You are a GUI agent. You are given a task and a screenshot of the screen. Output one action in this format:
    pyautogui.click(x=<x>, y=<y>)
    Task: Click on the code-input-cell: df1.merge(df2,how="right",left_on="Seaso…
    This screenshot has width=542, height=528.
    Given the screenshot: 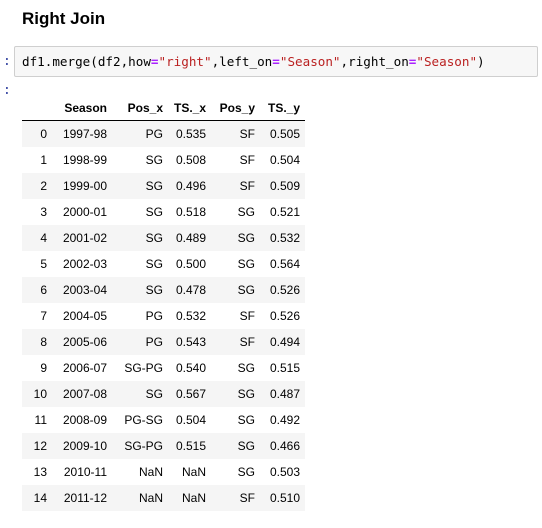 What is the action you would take?
    pyautogui.click(x=276, y=61)
    